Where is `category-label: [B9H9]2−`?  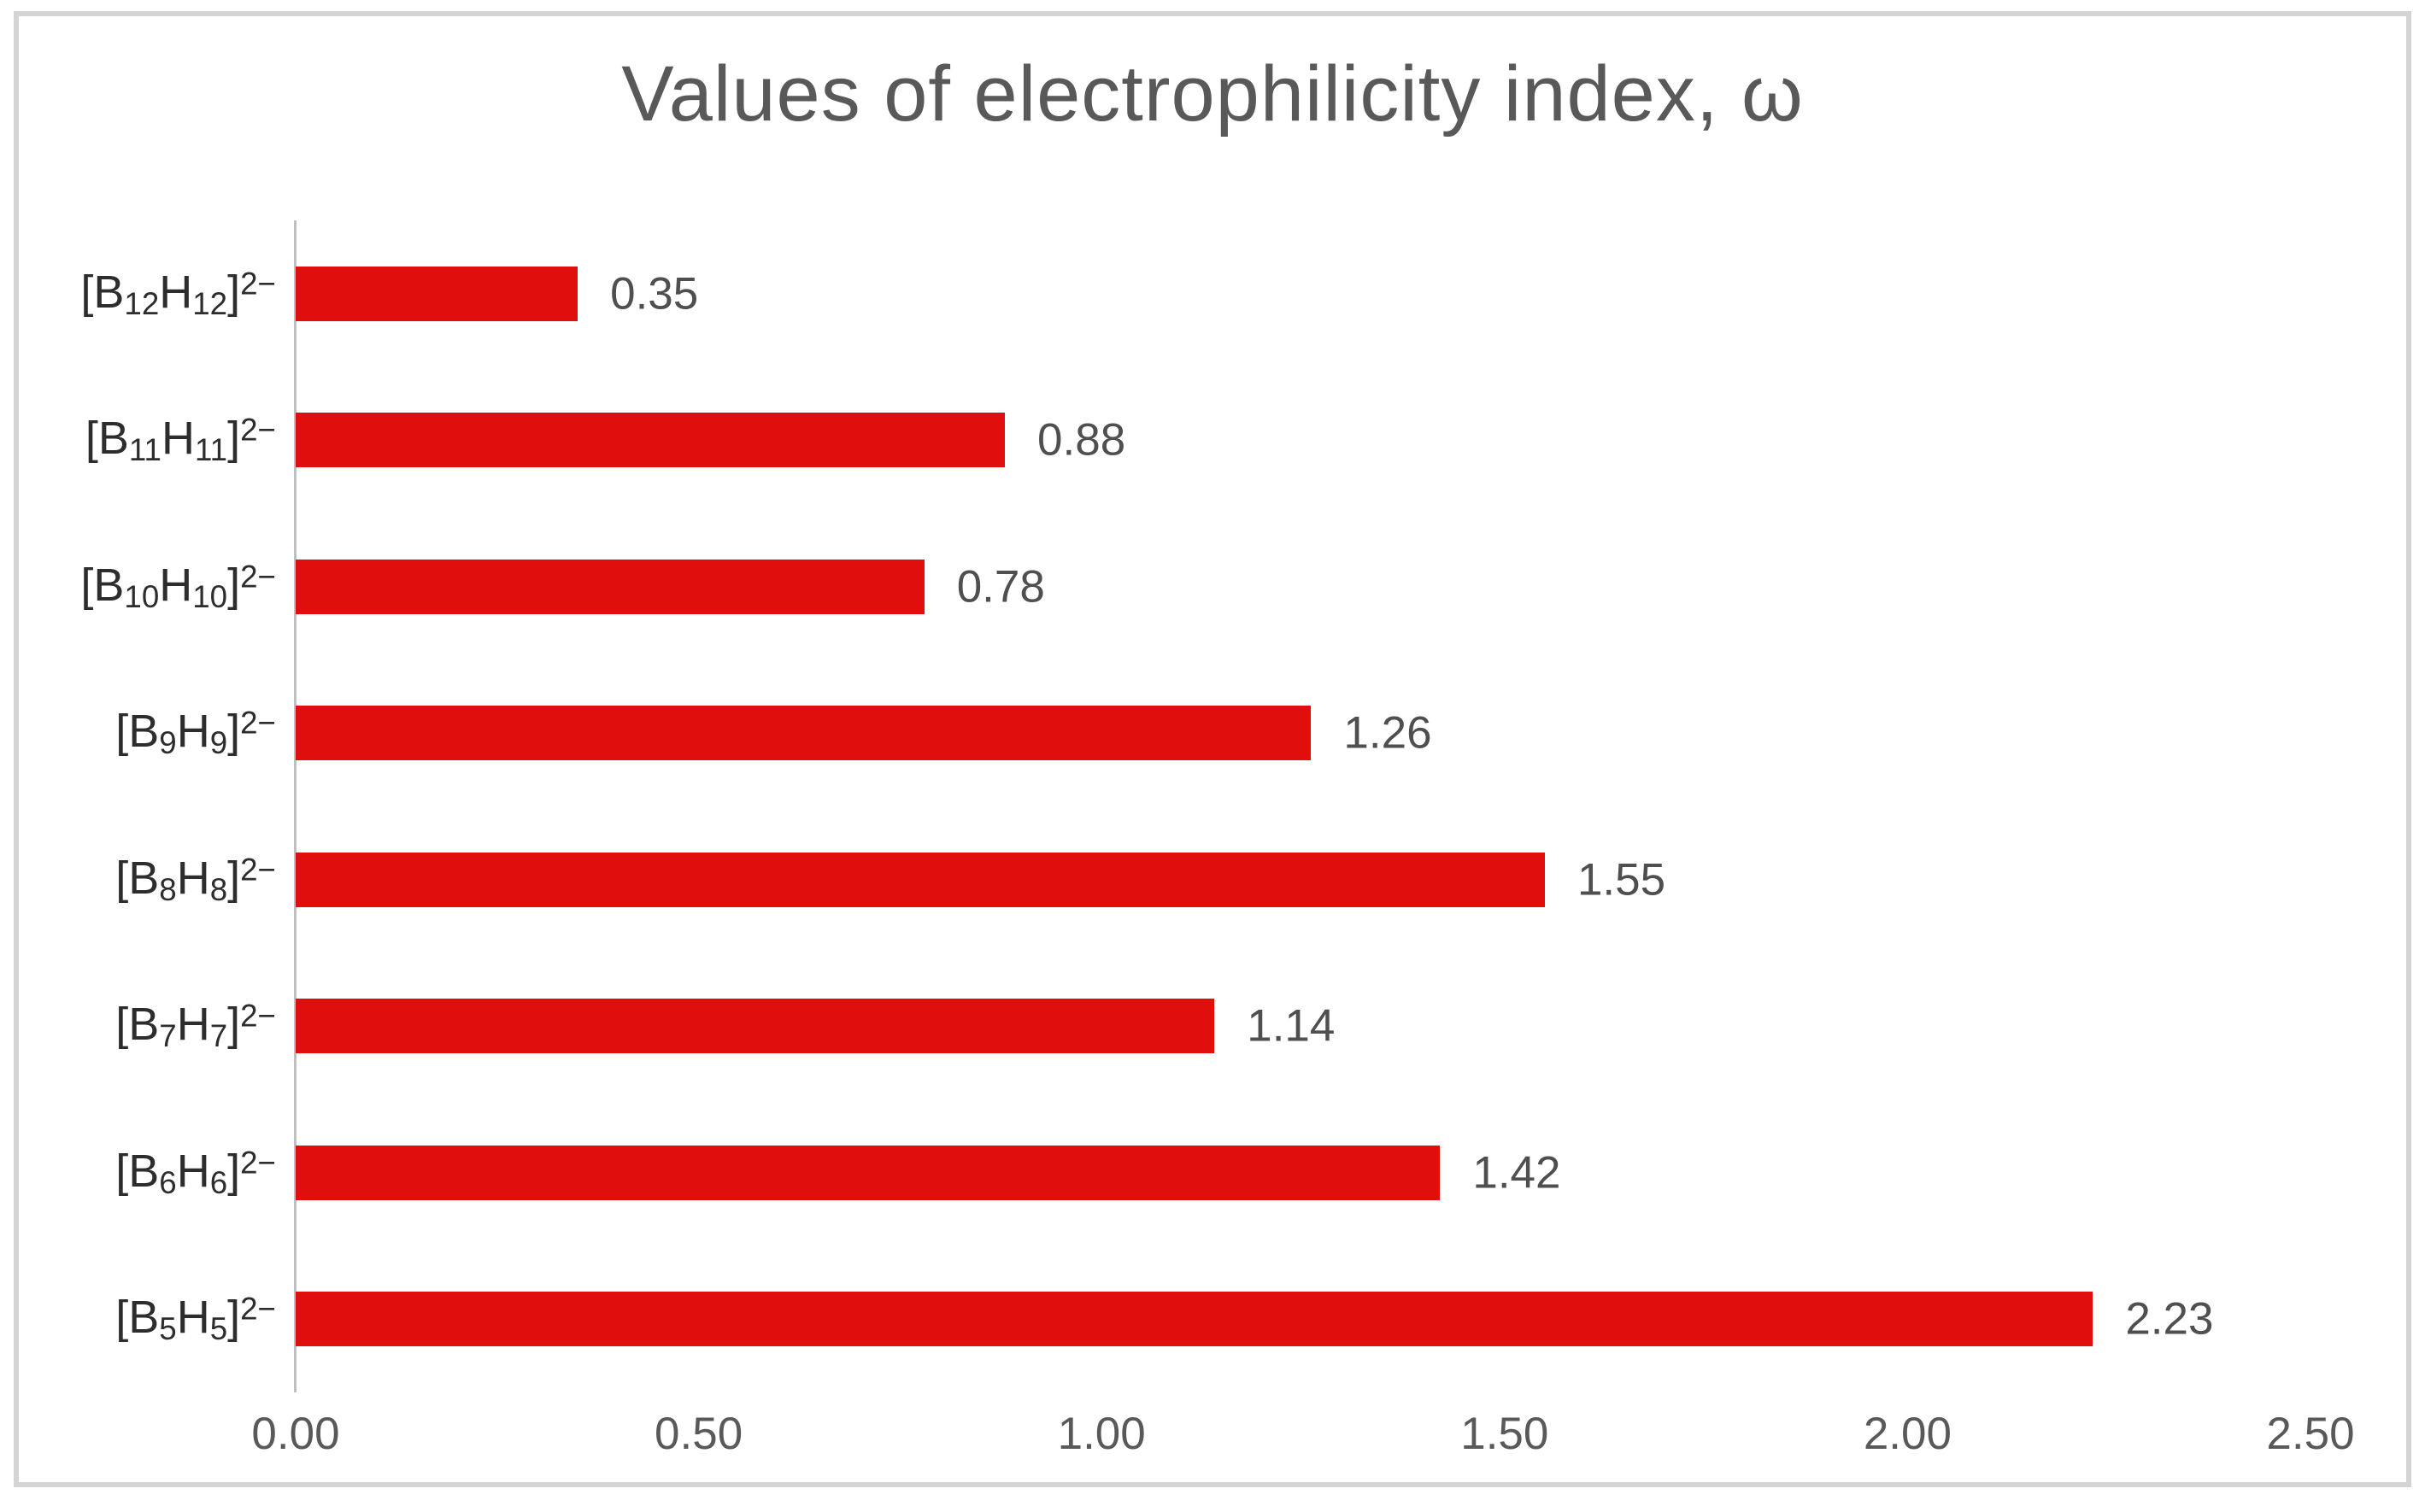 category-label: [B9H9]2− is located at coordinates (196, 733).